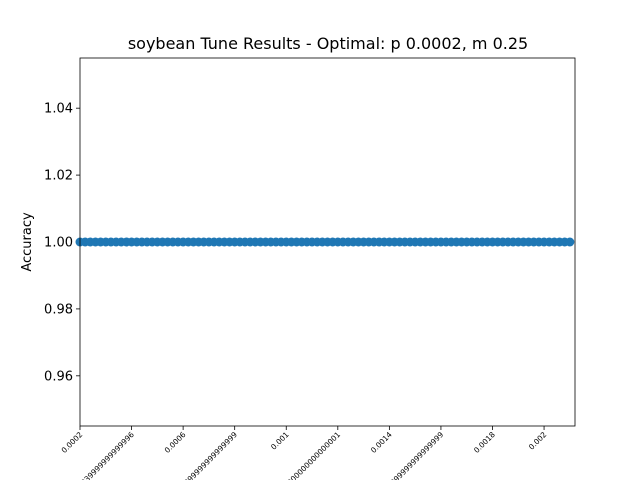 Image resolution: width=640 pixels, height=480 pixels. I want to click on y-tick-label: 1.00, so click(58, 243).